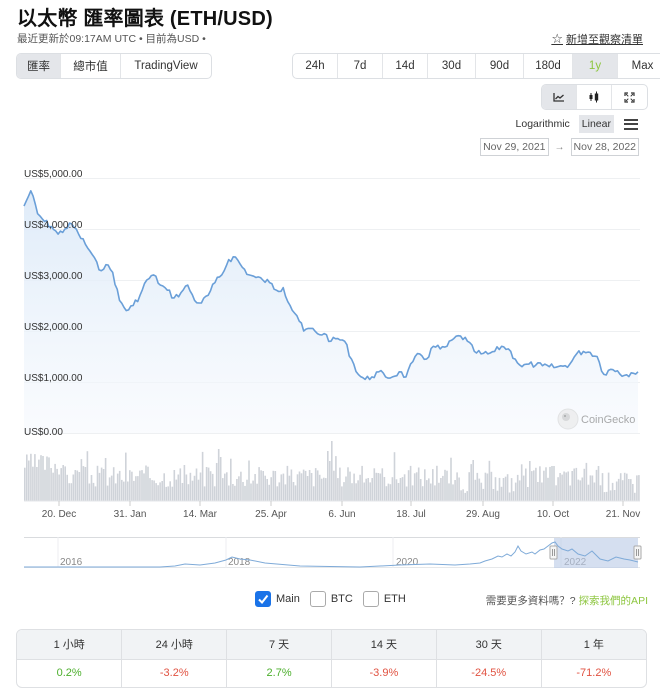  I want to click on svg-text: 14. Mar, so click(200, 514).